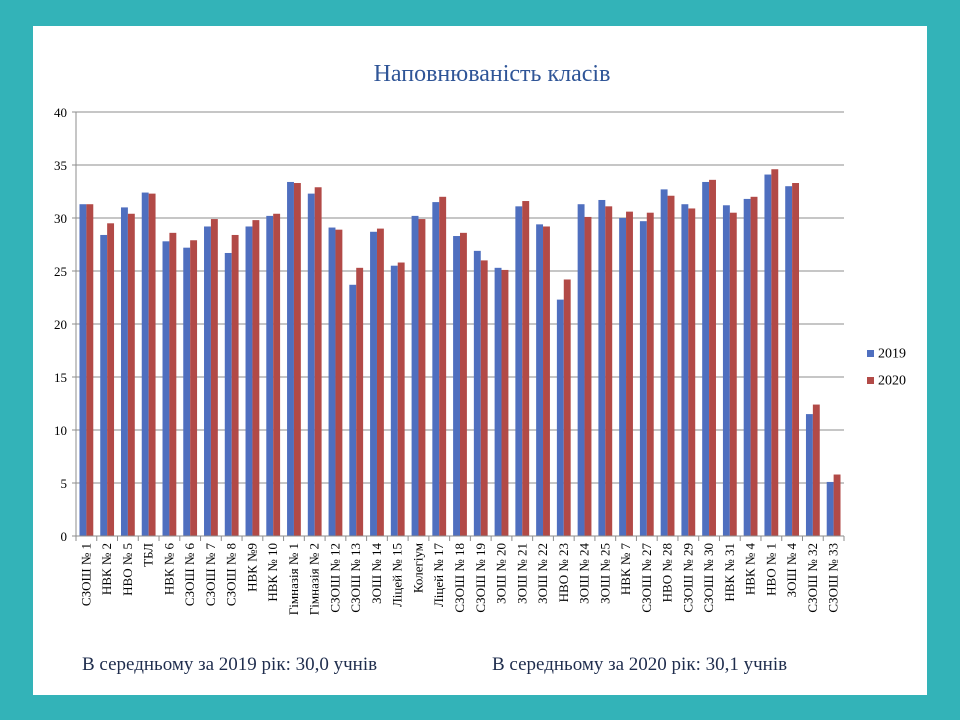 The width and height of the screenshot is (960, 720). I want to click on x-tick-label: НВК № 10, so click(272, 572).